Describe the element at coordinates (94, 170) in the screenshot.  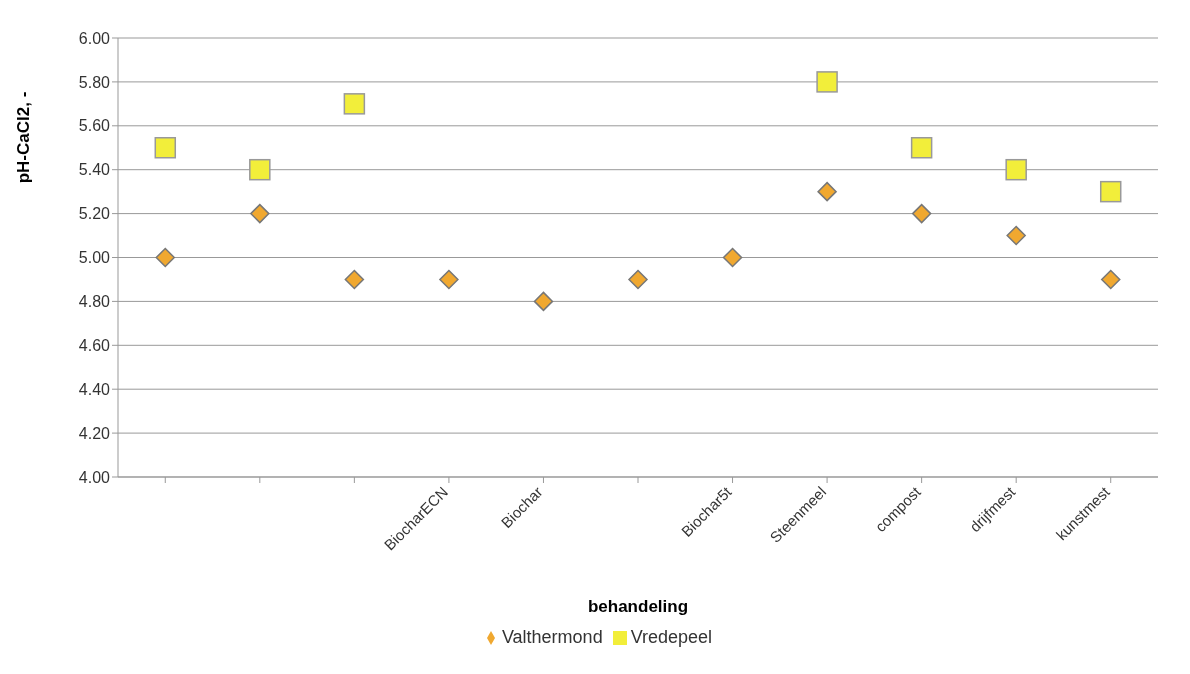
I see `y-tick-label: 5.40` at that location.